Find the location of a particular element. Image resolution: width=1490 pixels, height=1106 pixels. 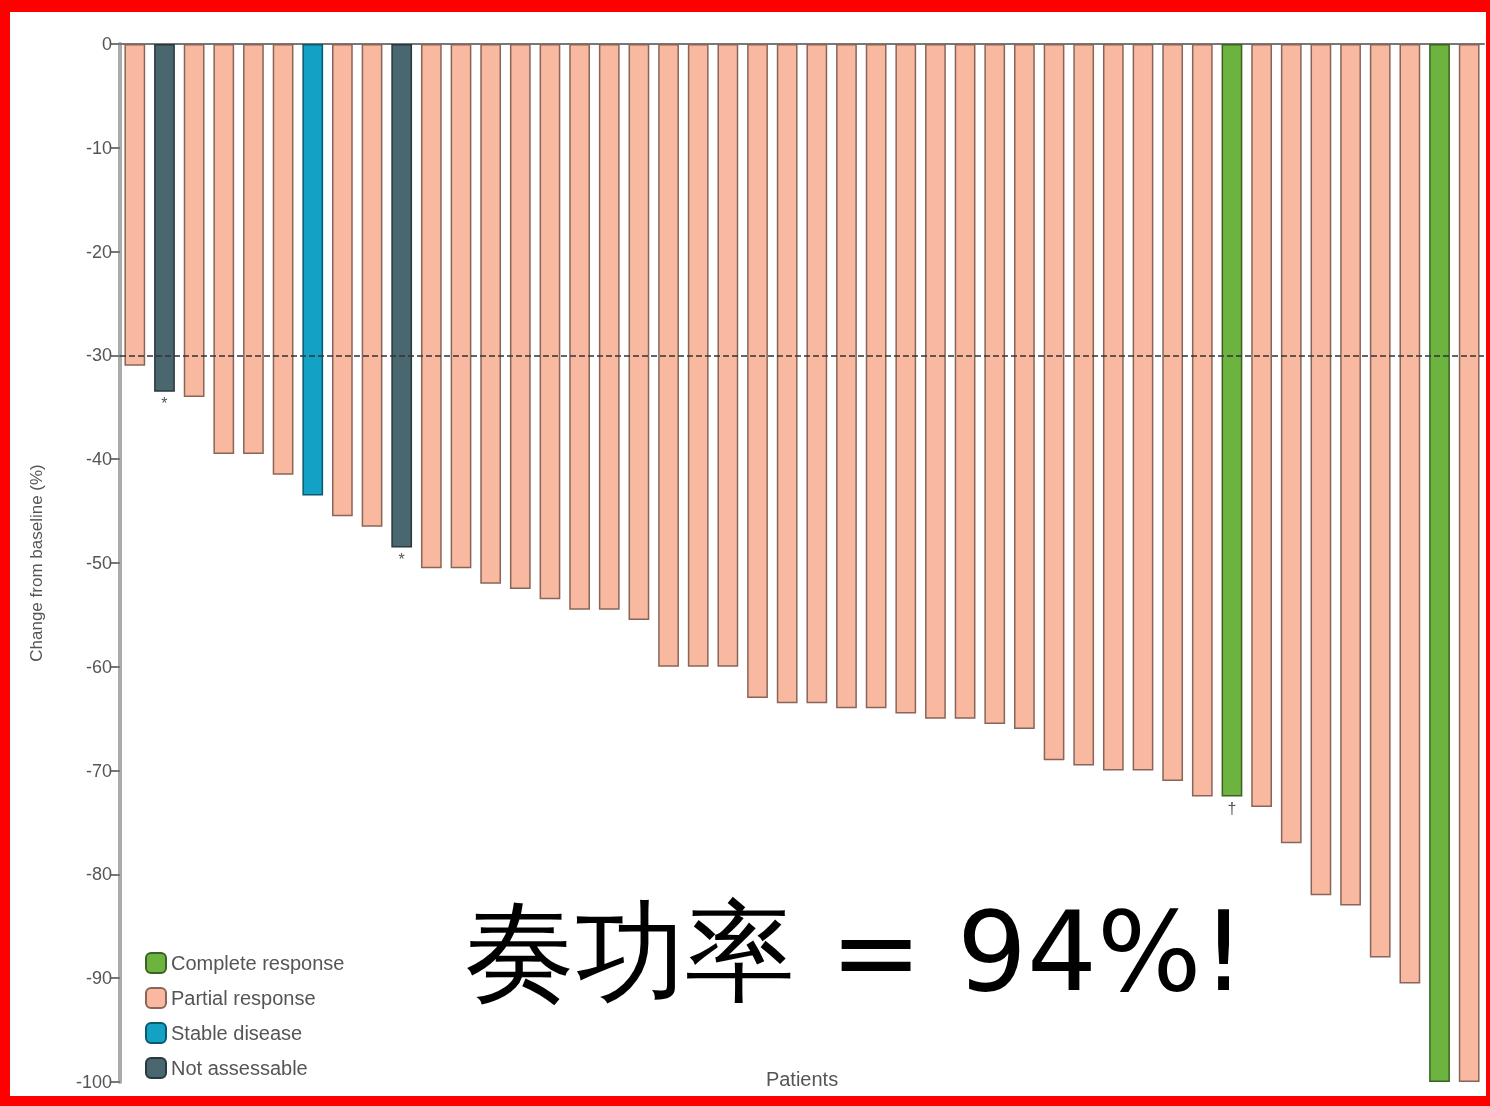

y-tick-label: -100 is located at coordinates (93, 1082).